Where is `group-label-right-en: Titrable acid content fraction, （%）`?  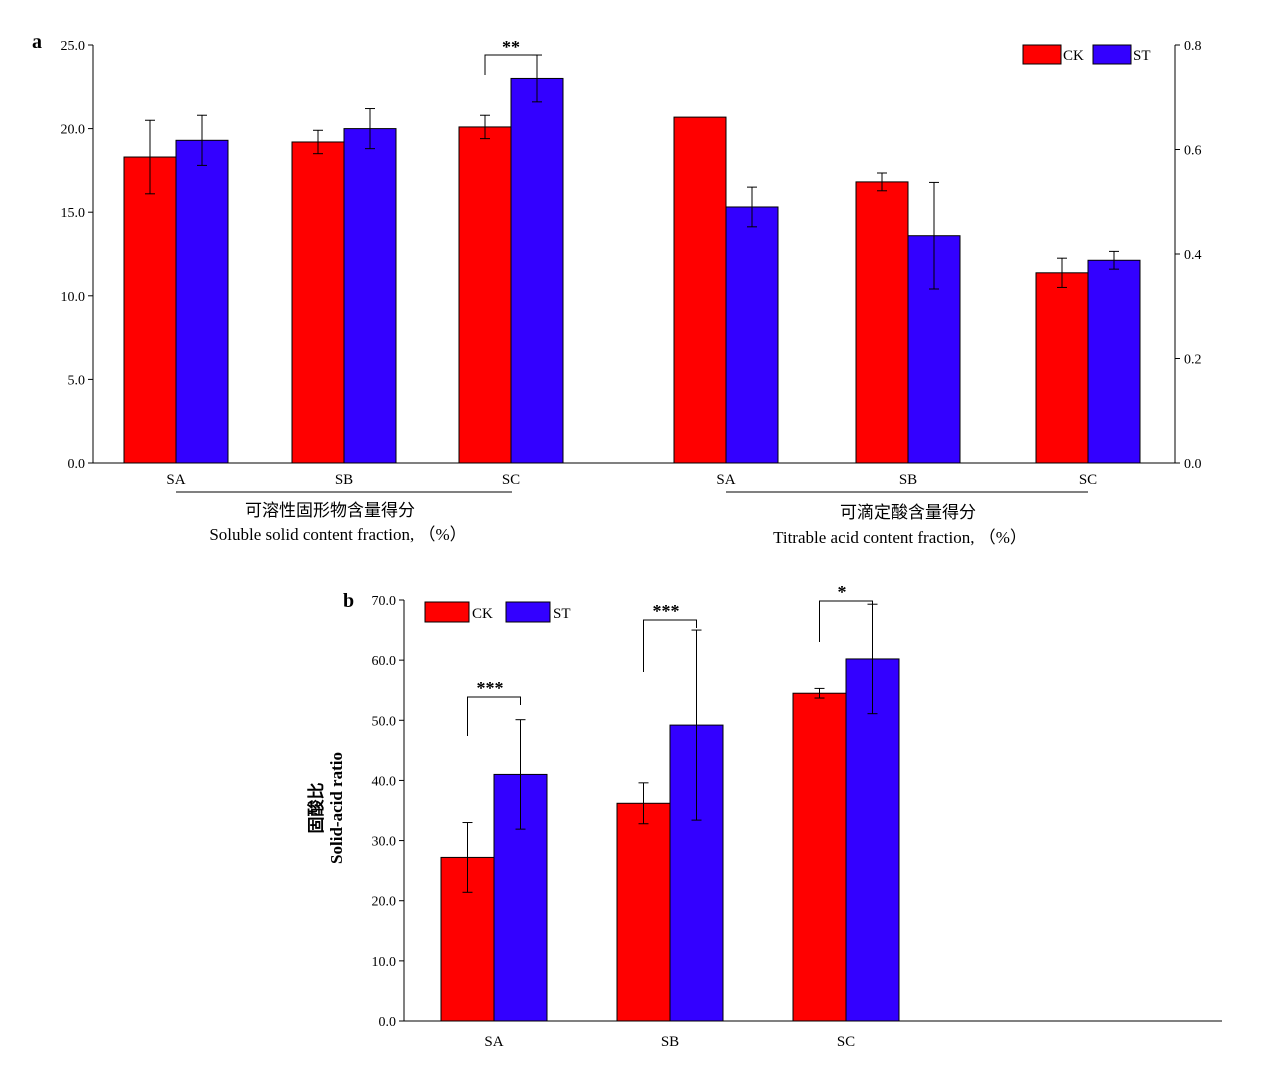
group-label-right-en: Titrable acid content fraction, （%） is located at coordinates (900, 537).